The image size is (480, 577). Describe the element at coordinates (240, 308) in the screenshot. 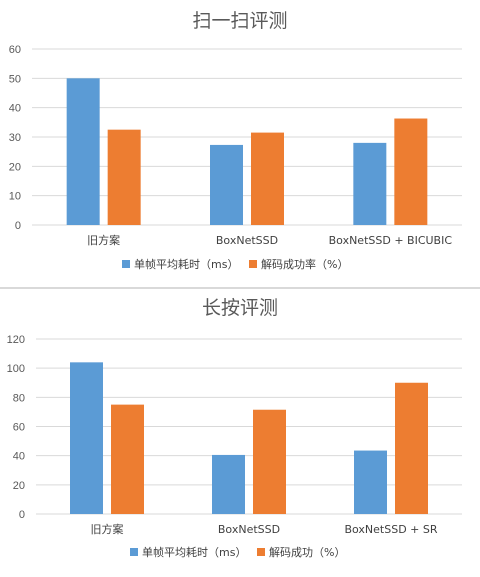

I see `chart-title: 长按评测` at that location.